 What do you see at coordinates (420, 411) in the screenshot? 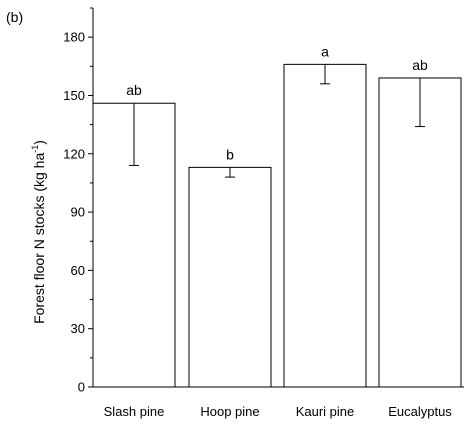
I see `x-tick-label: Eucalyptus` at bounding box center [420, 411].